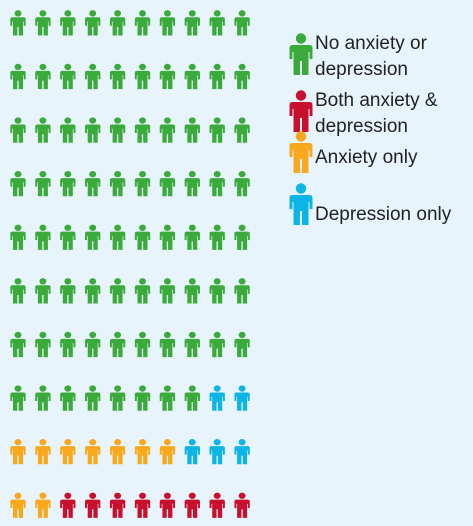 This screenshot has height=526, width=473. Describe the element at coordinates (366, 157) in the screenshot. I see `legend-label-anxiety: Anxiety only` at that location.